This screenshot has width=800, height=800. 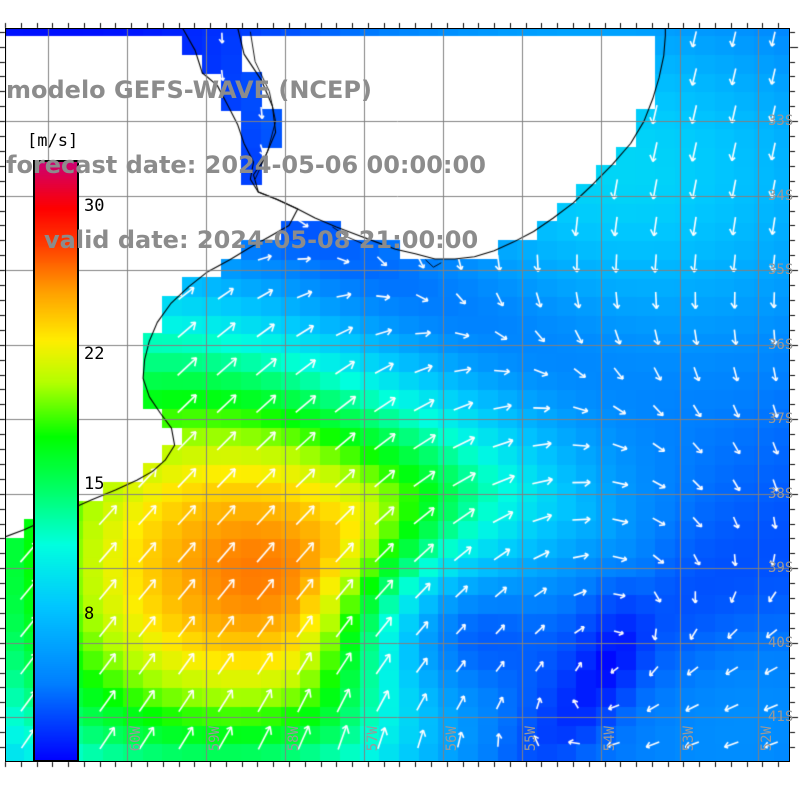 I want to click on longitude-label-58W: 58W, so click(x=294, y=739).